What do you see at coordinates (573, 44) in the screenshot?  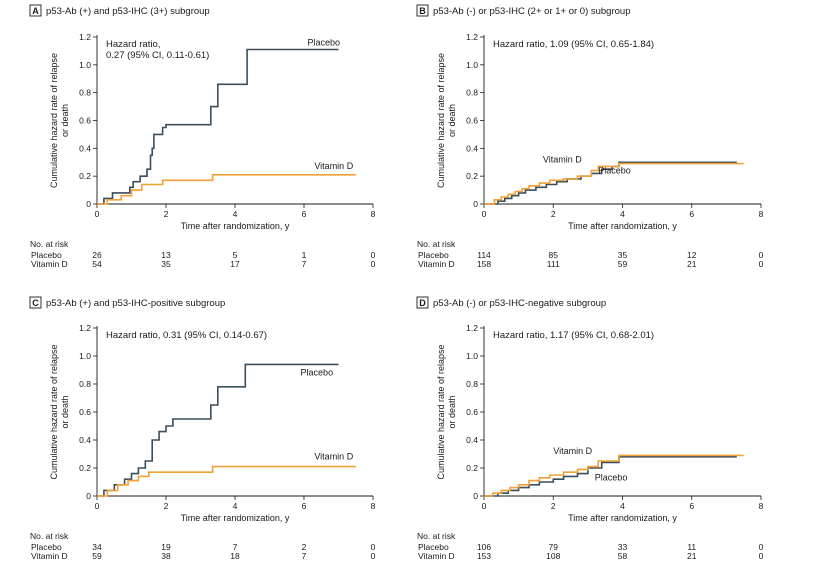 I see `hazard-ratio-annotation: Hazard ratio, 1.09 (95% CI, 0.65-1.84)` at bounding box center [573, 44].